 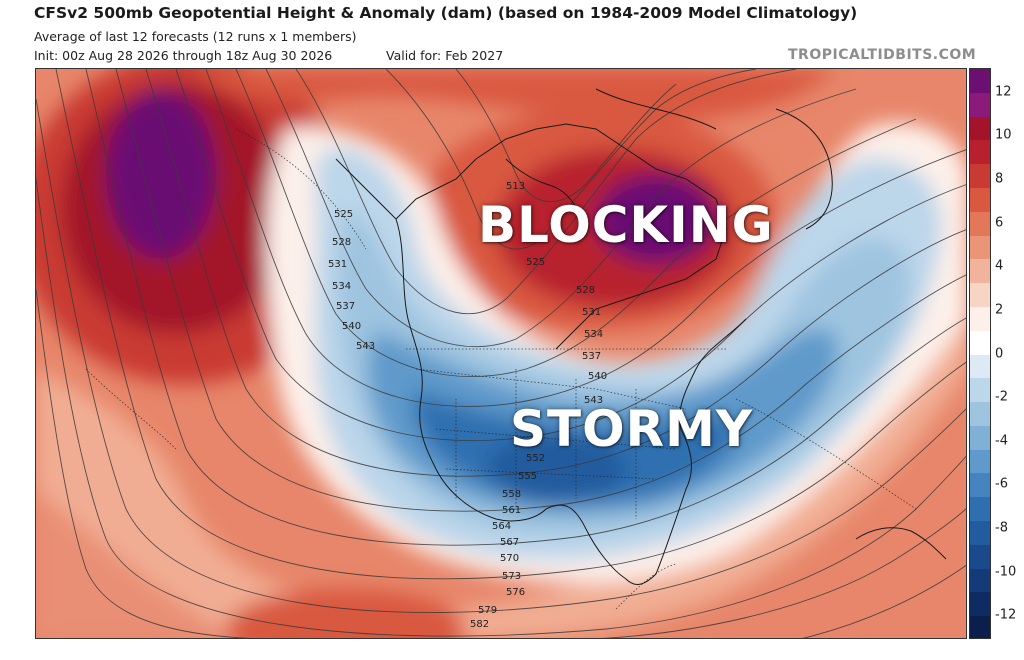 I want to click on colorbar-tick-label: 12, so click(x=1003, y=92).